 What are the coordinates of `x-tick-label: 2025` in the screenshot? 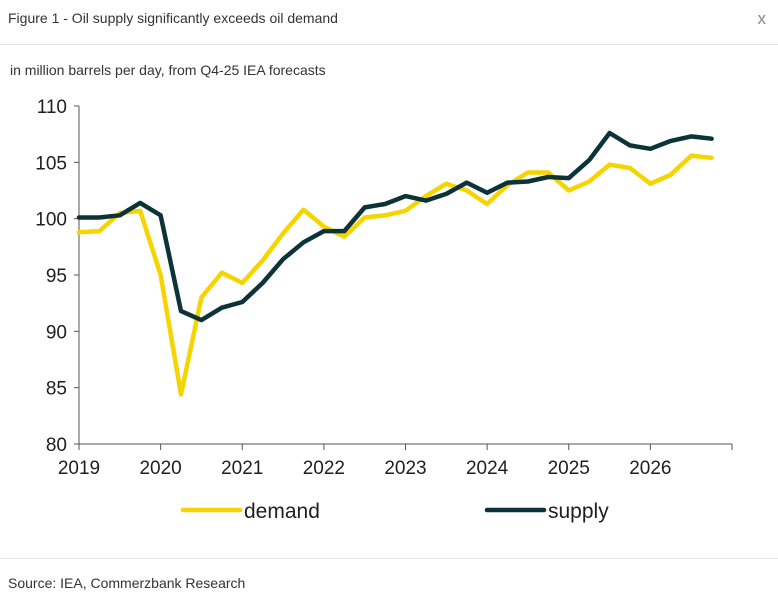 It's located at (569, 468).